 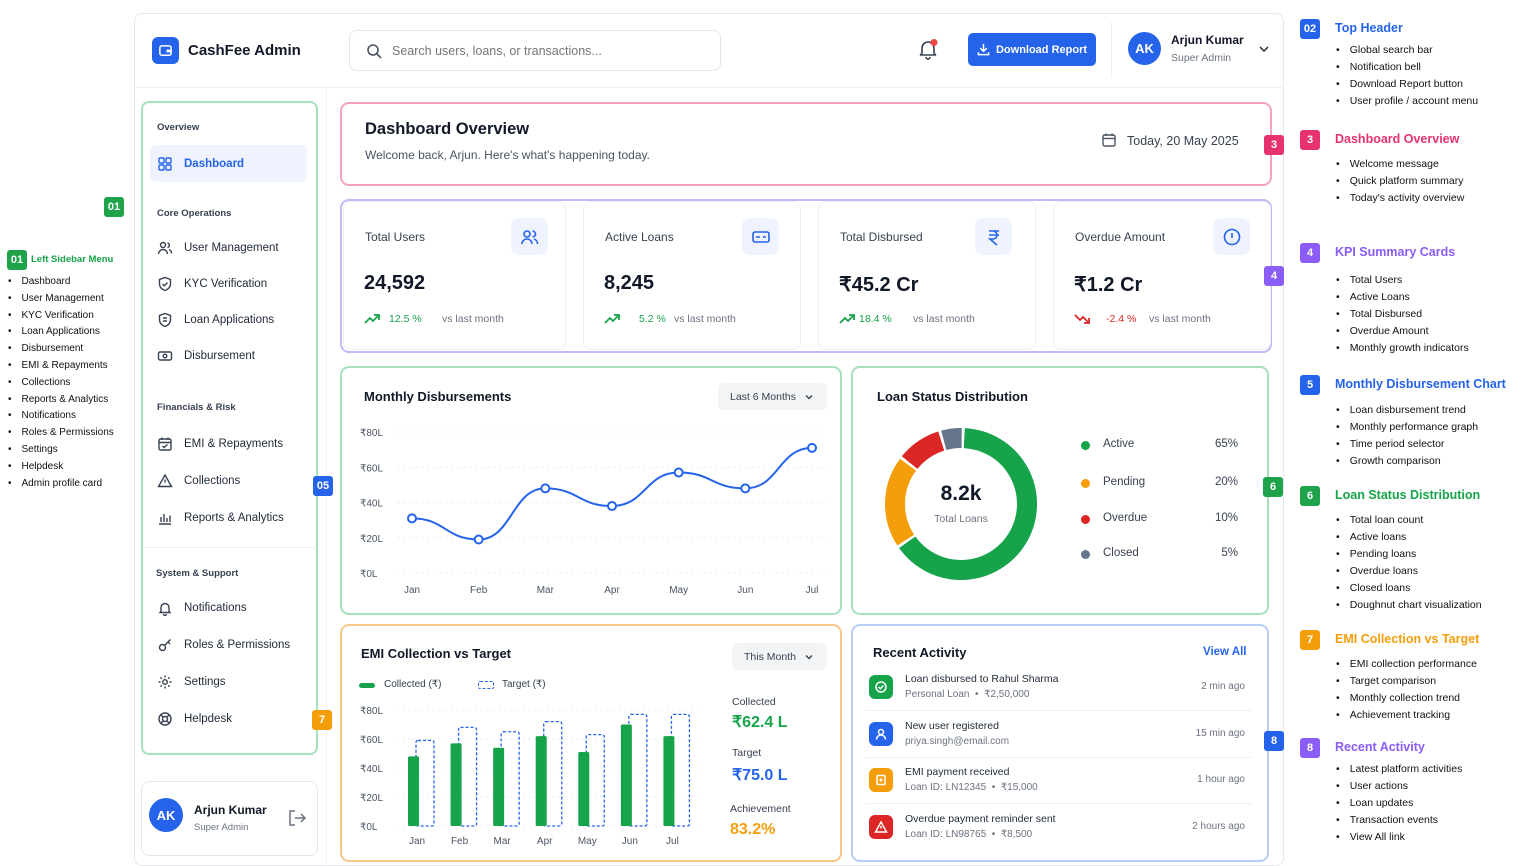 What do you see at coordinates (228, 517) in the screenshot?
I see `sidebar-item-reports-analytics: Reports & Analytics` at bounding box center [228, 517].